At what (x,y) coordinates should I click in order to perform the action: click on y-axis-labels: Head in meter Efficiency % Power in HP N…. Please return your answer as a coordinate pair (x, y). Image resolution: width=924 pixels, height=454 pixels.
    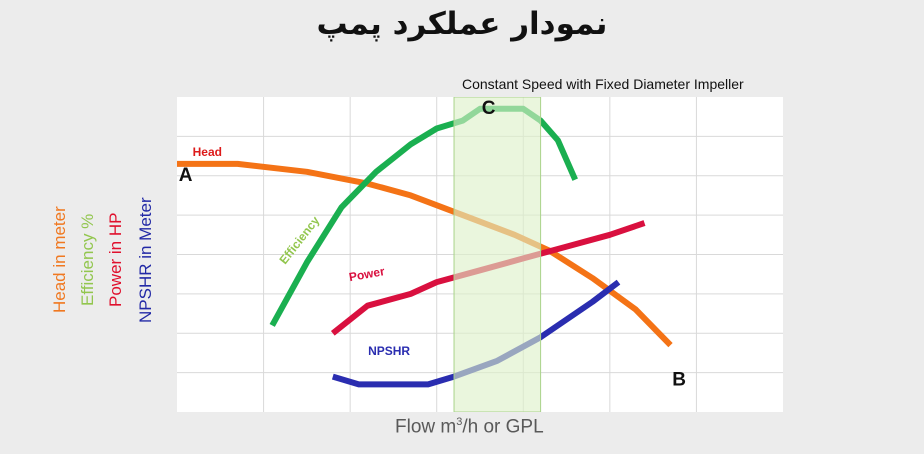
    Looking at the image, I should click on (107, 260).